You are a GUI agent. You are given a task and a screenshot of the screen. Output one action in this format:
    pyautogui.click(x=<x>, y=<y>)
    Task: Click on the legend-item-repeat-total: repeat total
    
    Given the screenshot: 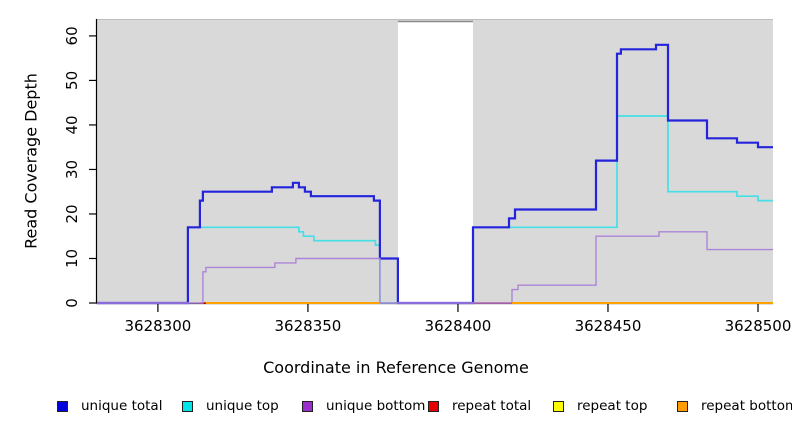 What is the action you would take?
    pyautogui.click(x=479, y=406)
    